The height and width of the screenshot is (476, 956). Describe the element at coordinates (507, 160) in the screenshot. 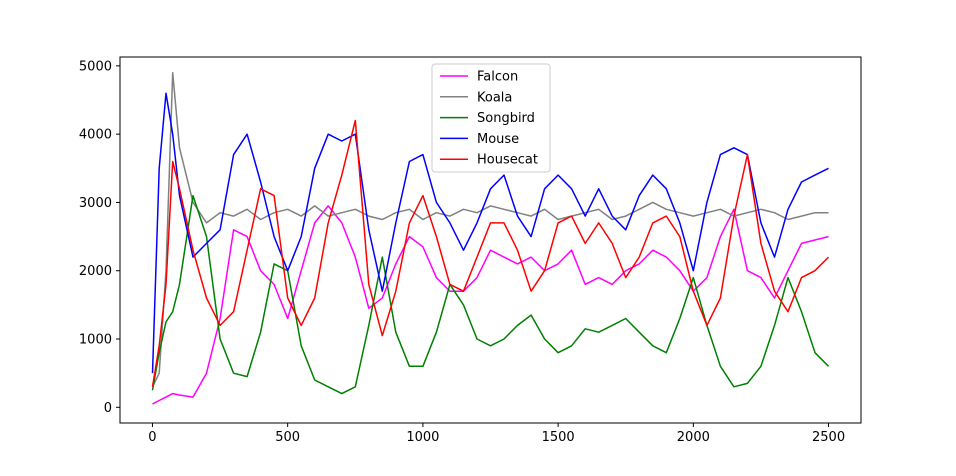

I see `legend-label-housecat: Housecat` at that location.